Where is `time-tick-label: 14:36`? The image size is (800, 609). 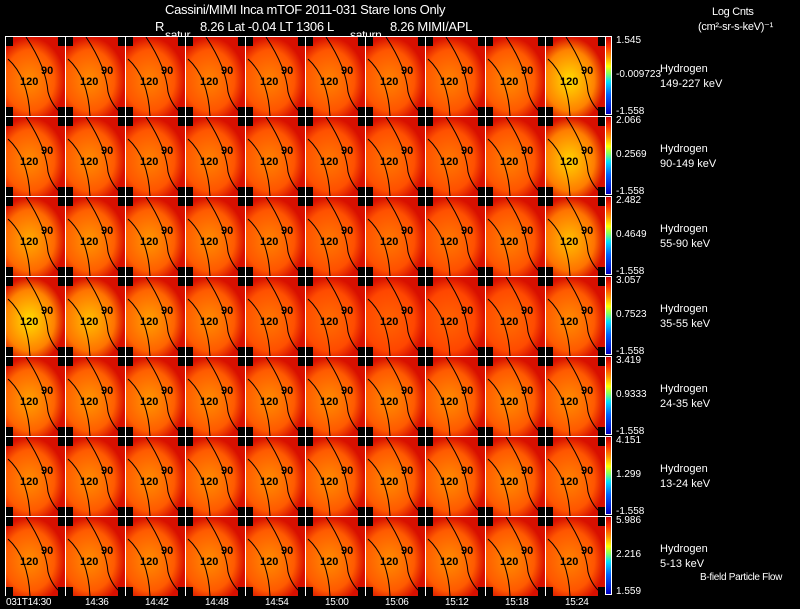 time-tick-label: 14:36 is located at coordinates (97, 602).